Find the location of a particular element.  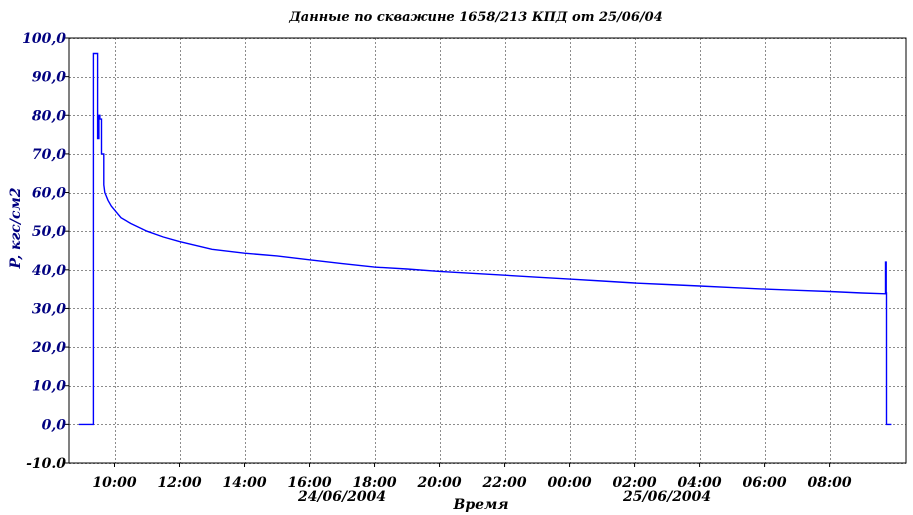

x-tick-label-3: 16:00 is located at coordinates (309, 483).